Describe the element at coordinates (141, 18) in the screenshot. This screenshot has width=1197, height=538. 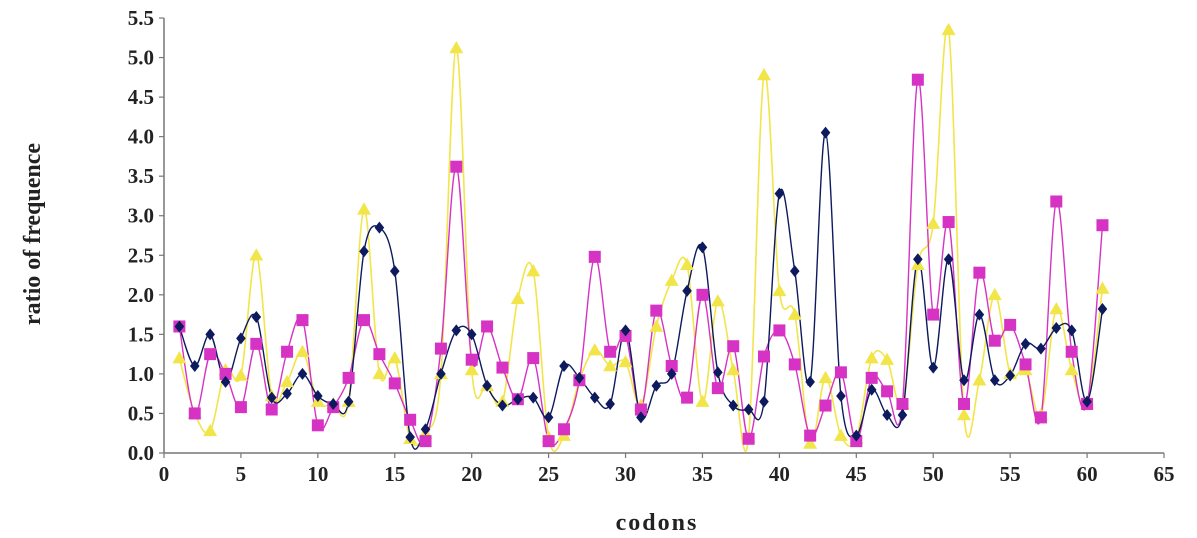
I see `y-tick-label: 5.5` at that location.